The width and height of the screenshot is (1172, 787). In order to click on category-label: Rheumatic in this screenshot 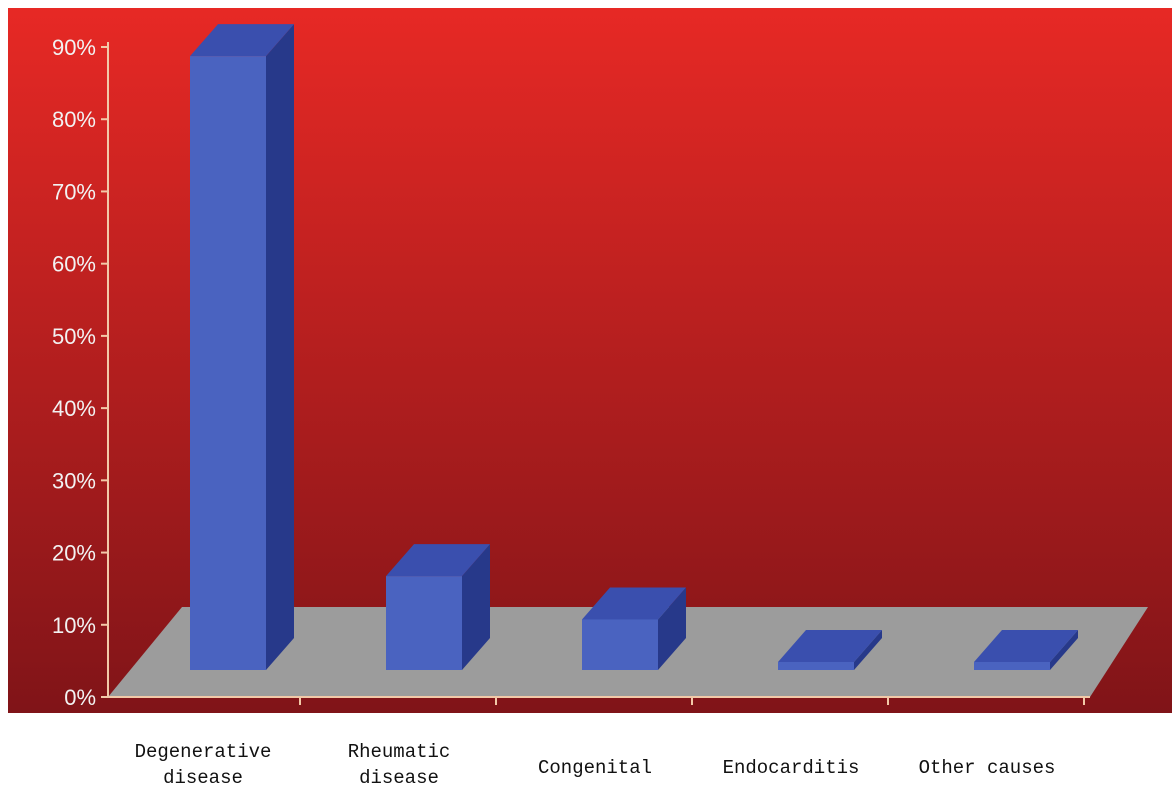, I will do `click(399, 752)`.